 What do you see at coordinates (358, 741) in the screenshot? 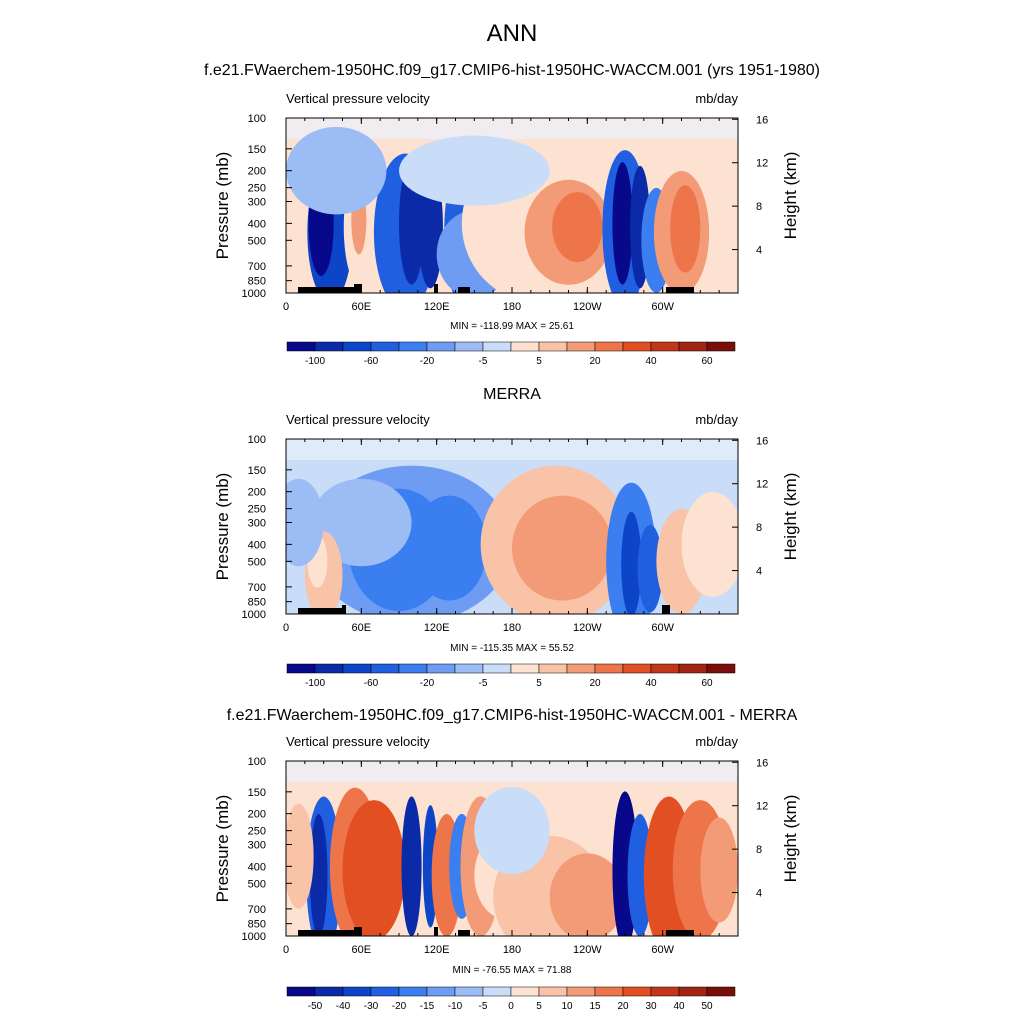
I see `panel-3-variable: Vertical pressure velocity` at bounding box center [358, 741].